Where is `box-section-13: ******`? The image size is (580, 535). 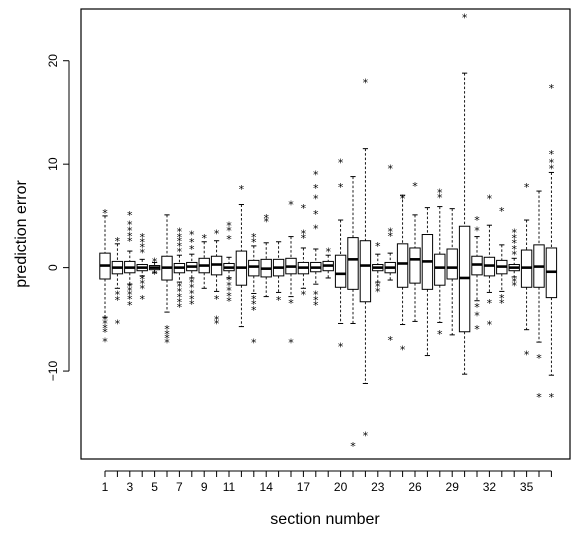
box-section-13: ****** is located at coordinates (254, 290).